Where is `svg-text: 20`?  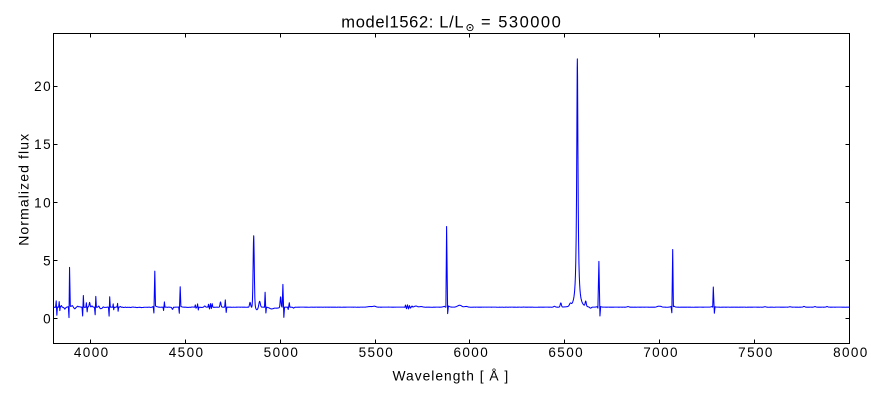
svg-text: 20 is located at coordinates (43, 86).